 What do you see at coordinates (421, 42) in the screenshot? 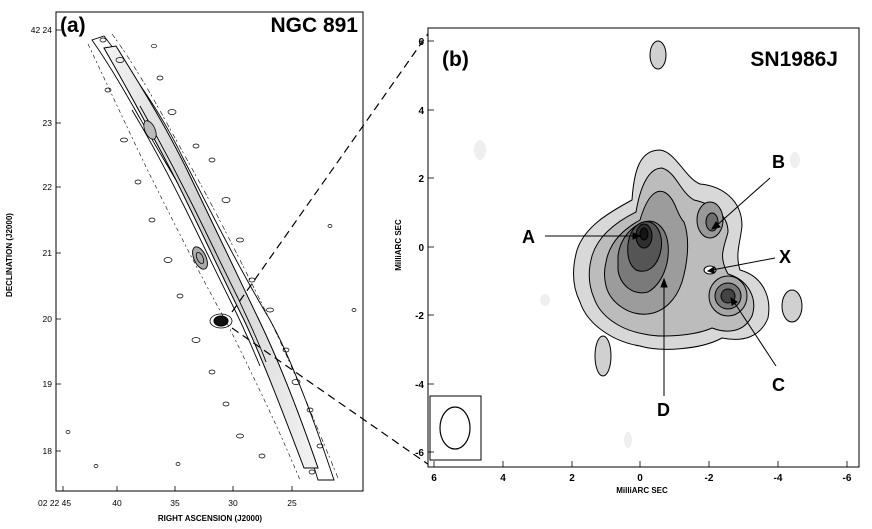
I see `panel-b-ytick-0: 6` at bounding box center [421, 42].